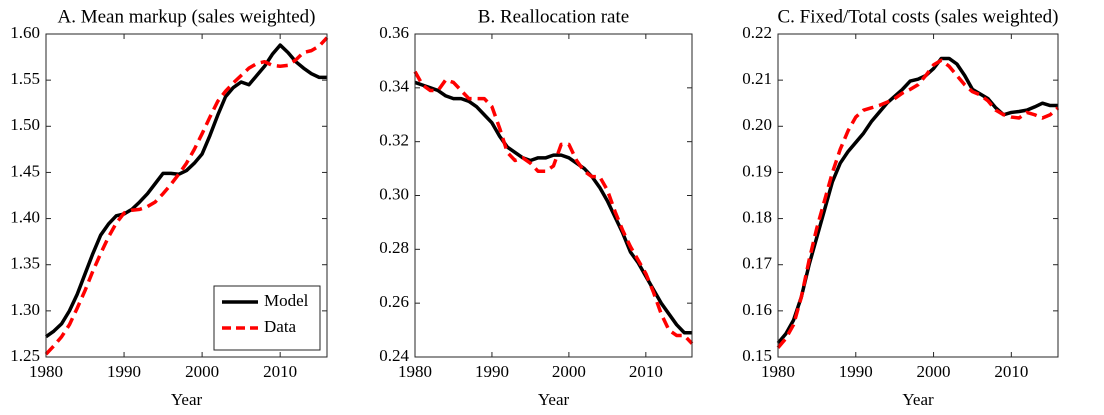 The width and height of the screenshot is (1104, 415). I want to click on legend-box, so click(267, 318).